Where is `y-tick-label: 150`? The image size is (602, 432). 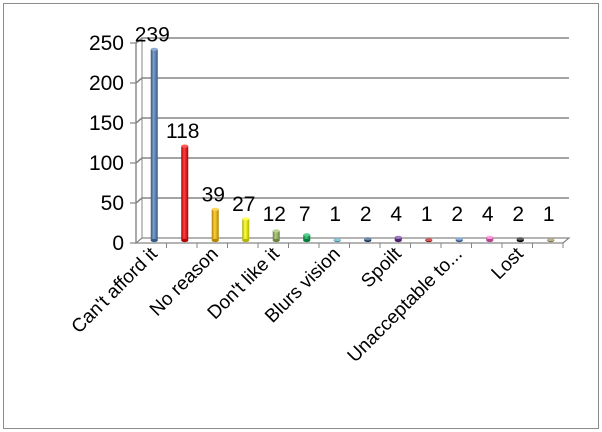
y-tick-label: 150 is located at coordinates (106, 123).